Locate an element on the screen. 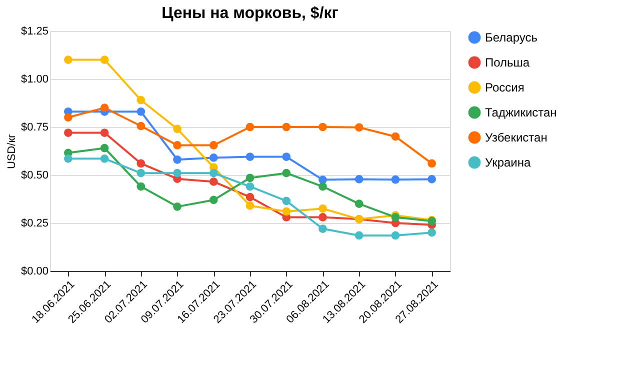 The width and height of the screenshot is (624, 371). chart-title: Цены на морковь, $/кг is located at coordinates (250, 13).